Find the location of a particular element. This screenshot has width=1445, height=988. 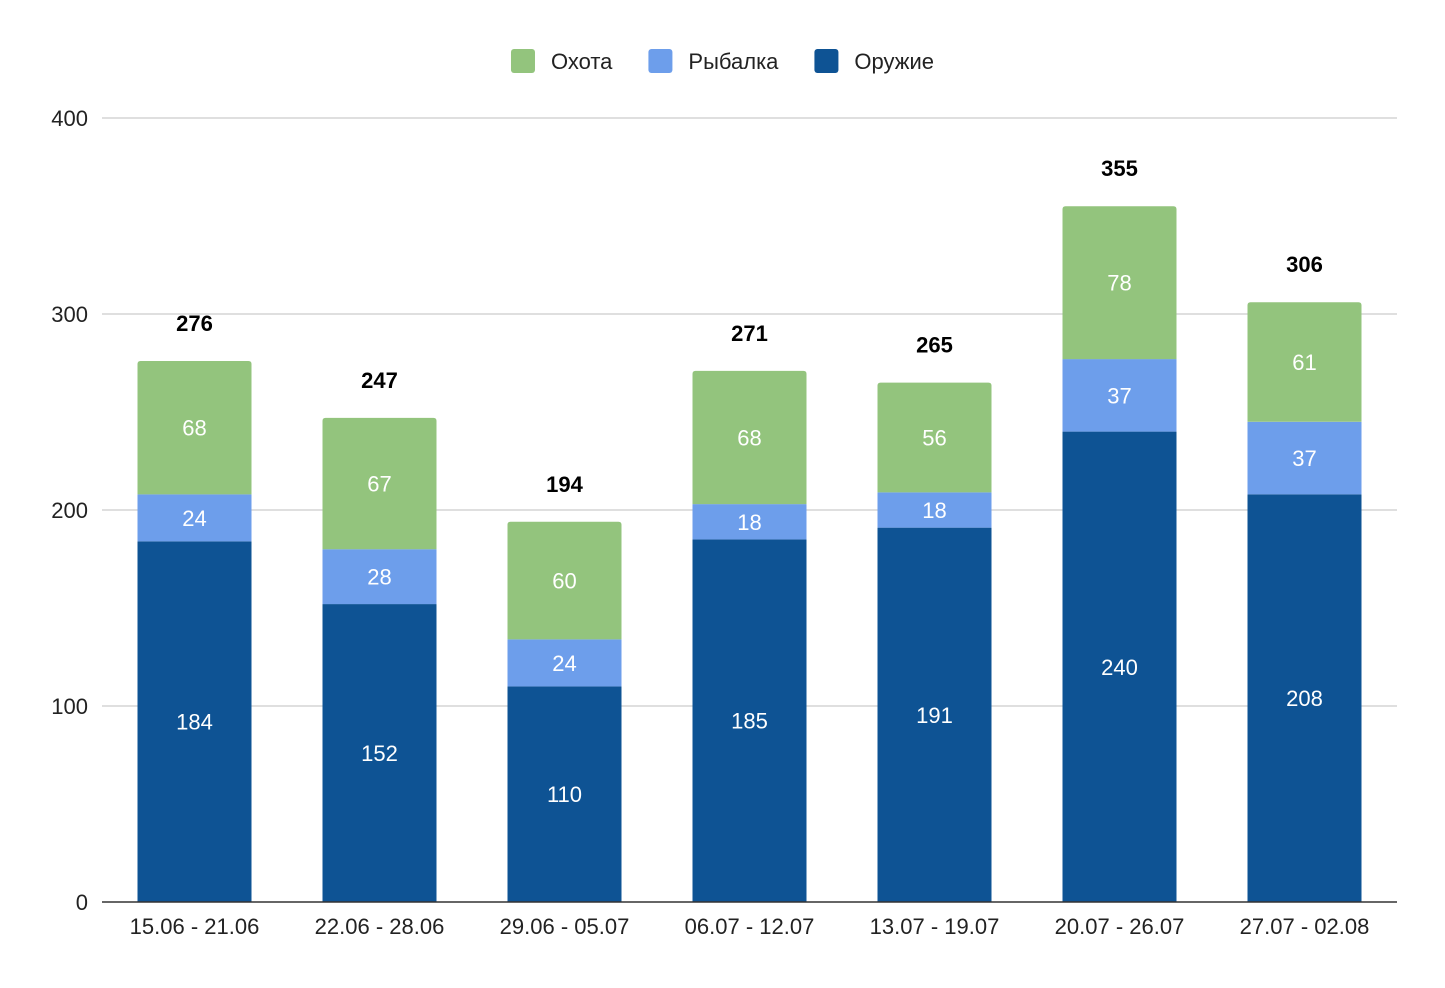

data-label-hunting: 67 is located at coordinates (379, 484).